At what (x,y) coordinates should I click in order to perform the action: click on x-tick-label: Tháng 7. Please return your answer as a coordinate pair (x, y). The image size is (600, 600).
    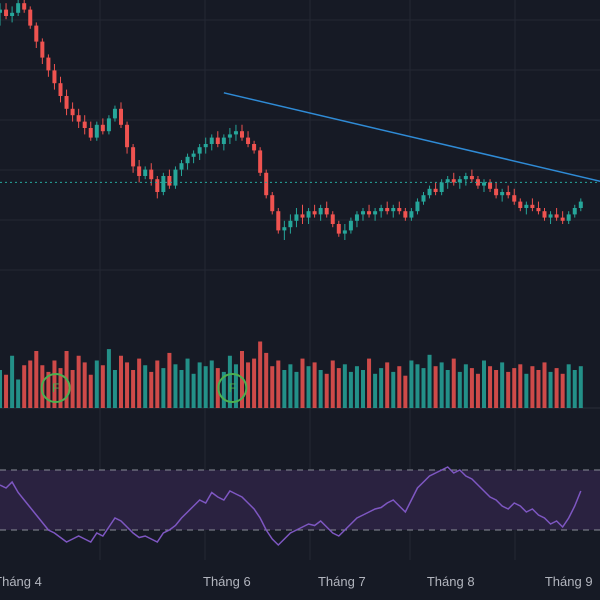
    Looking at the image, I should click on (342, 581).